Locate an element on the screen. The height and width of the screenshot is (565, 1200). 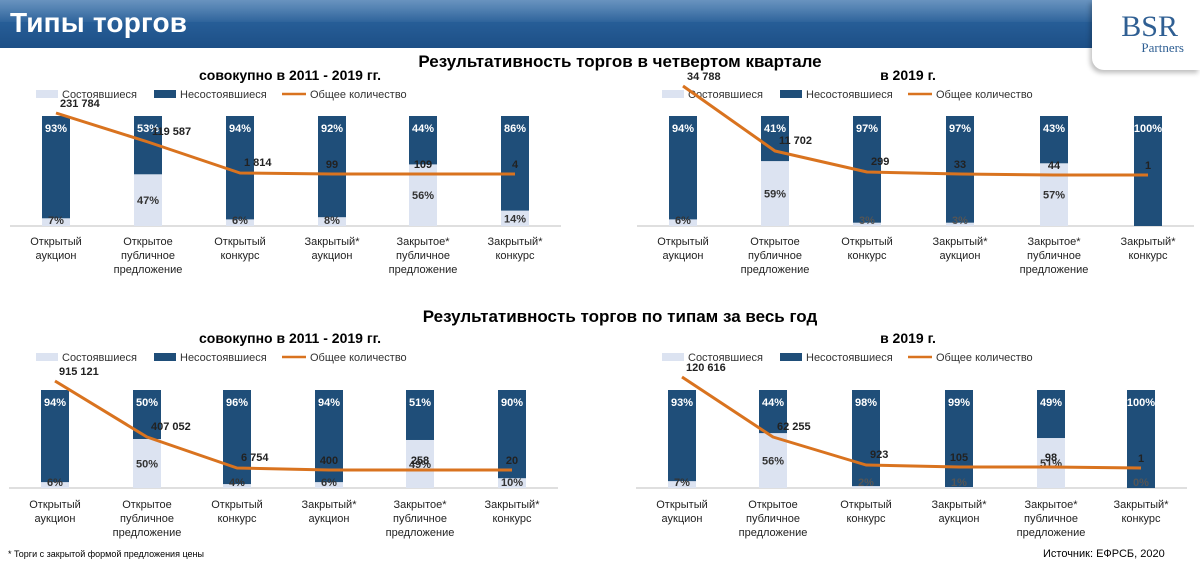
label-done-pct: 57% is located at coordinates (1054, 196).